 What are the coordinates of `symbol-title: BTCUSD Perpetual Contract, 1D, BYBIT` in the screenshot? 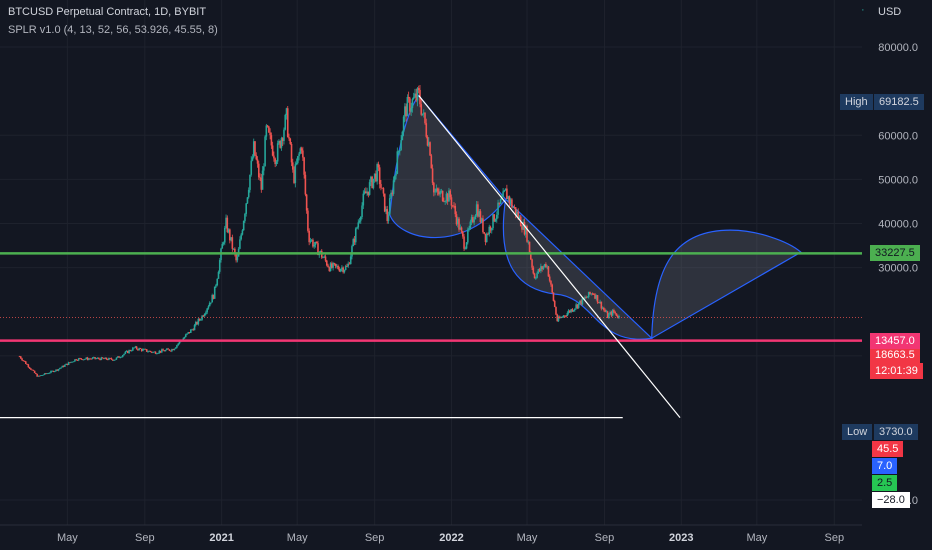 It's located at (107, 12).